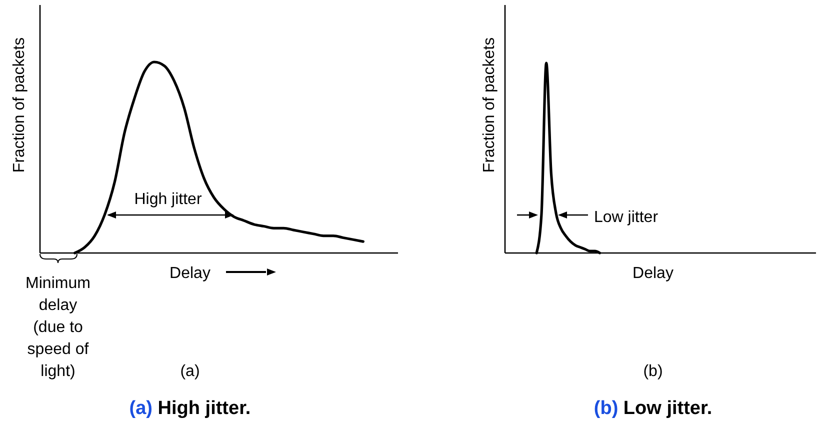  I want to click on text: (b), so click(653, 371).